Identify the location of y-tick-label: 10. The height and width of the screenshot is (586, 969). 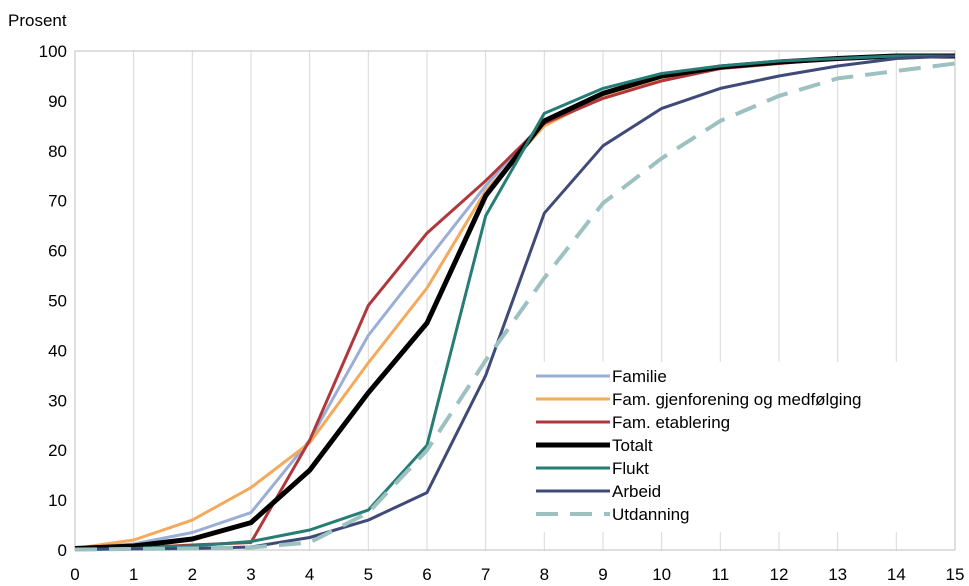
(57, 500).